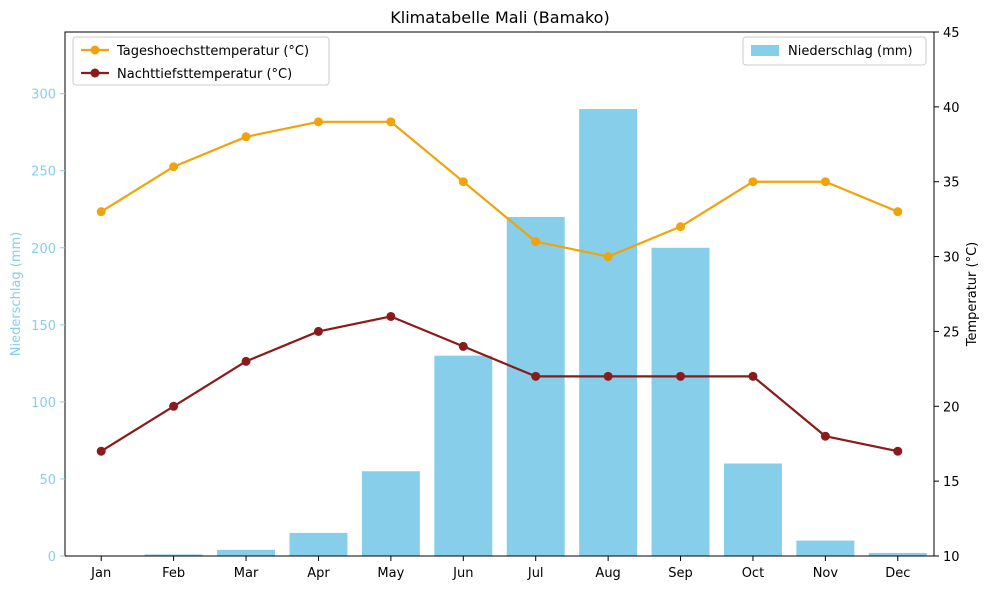  I want to click on x-tick-label: Sep, so click(680, 573).